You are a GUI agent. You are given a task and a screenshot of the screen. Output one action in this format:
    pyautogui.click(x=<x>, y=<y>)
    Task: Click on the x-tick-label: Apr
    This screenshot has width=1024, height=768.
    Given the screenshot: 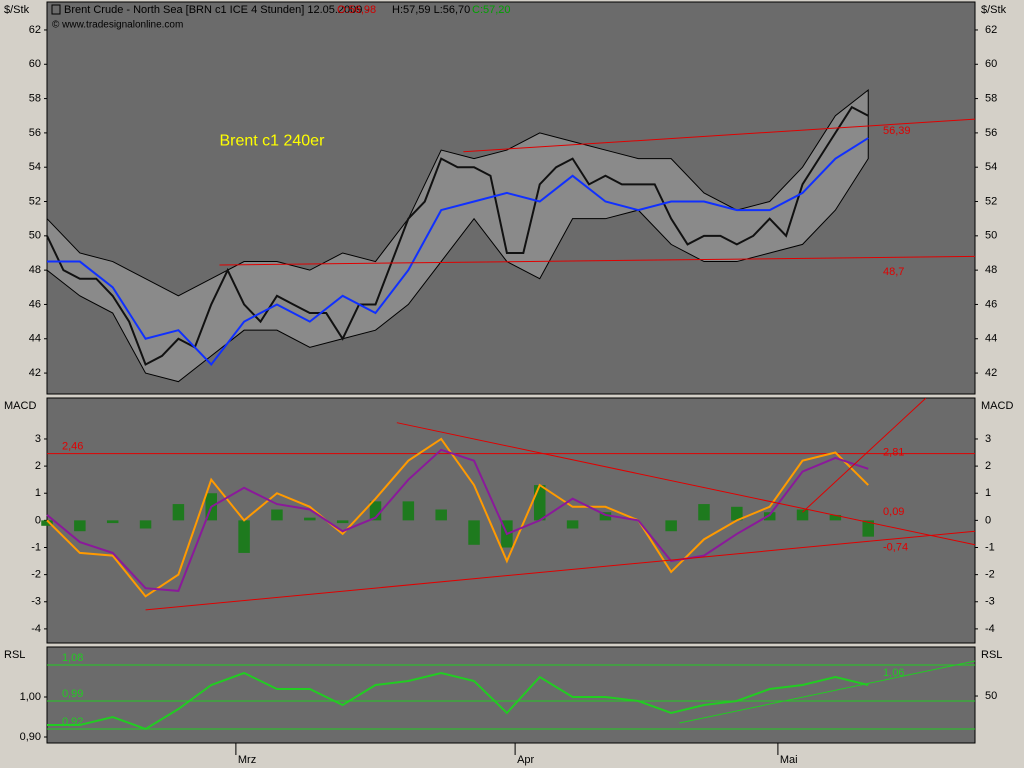 What is the action you would take?
    pyautogui.click(x=525, y=760)
    